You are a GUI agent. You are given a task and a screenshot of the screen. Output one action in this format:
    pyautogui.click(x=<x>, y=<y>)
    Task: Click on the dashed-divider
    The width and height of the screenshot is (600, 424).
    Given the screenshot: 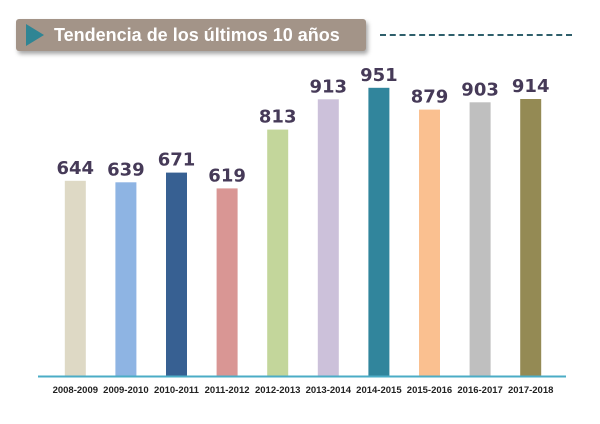 What is the action you would take?
    pyautogui.click(x=476, y=35)
    